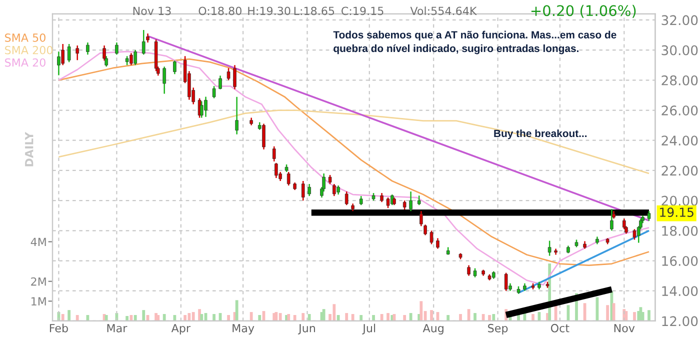 Image resolution: width=700 pixels, height=340 pixels. Describe the element at coordinates (560, 328) in the screenshot. I see `x-tick-label: Oct` at that location.